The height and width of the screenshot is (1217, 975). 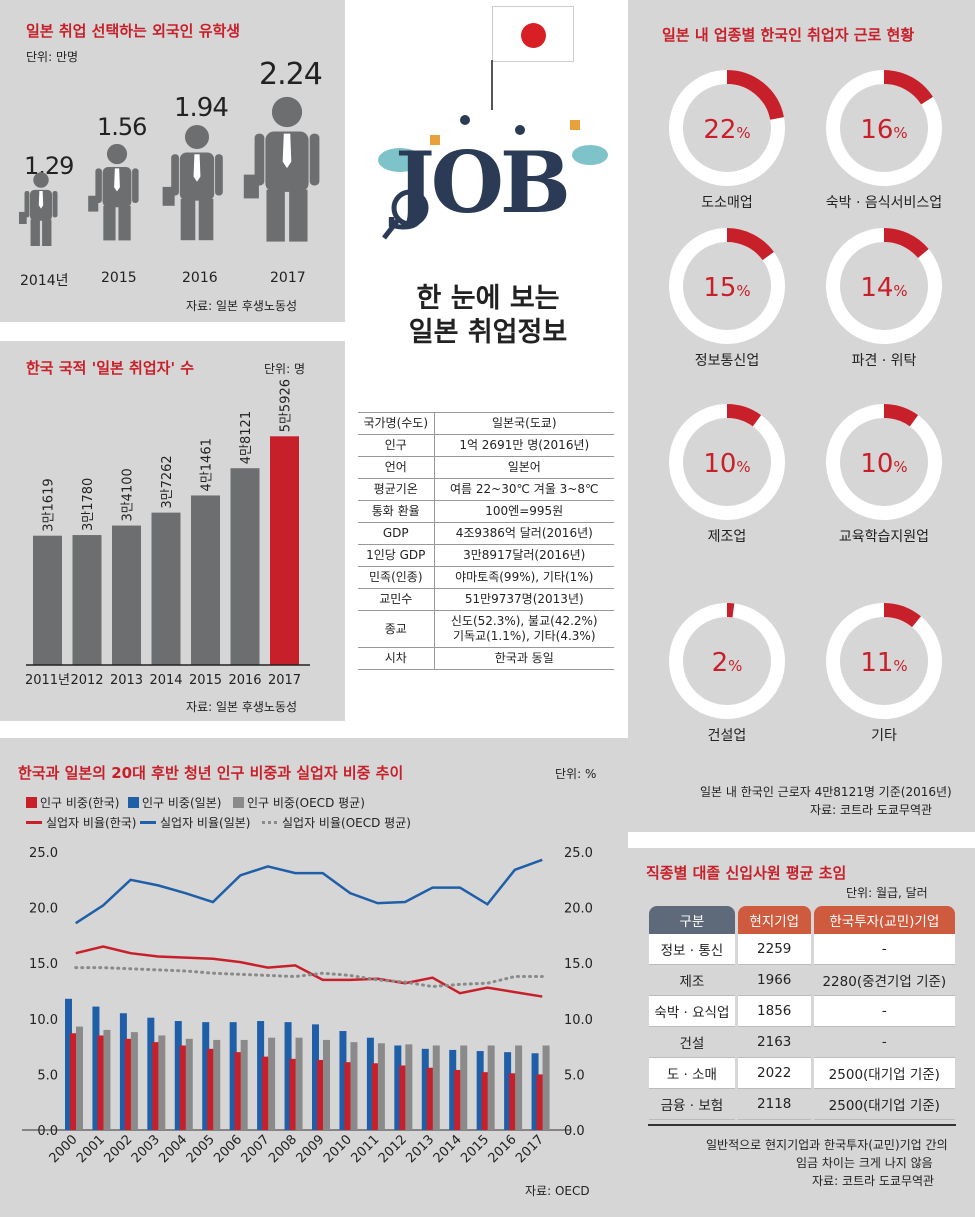 What do you see at coordinates (524, 423) in the screenshot?
I see `info-value: 일본국(도쿄)` at bounding box center [524, 423].